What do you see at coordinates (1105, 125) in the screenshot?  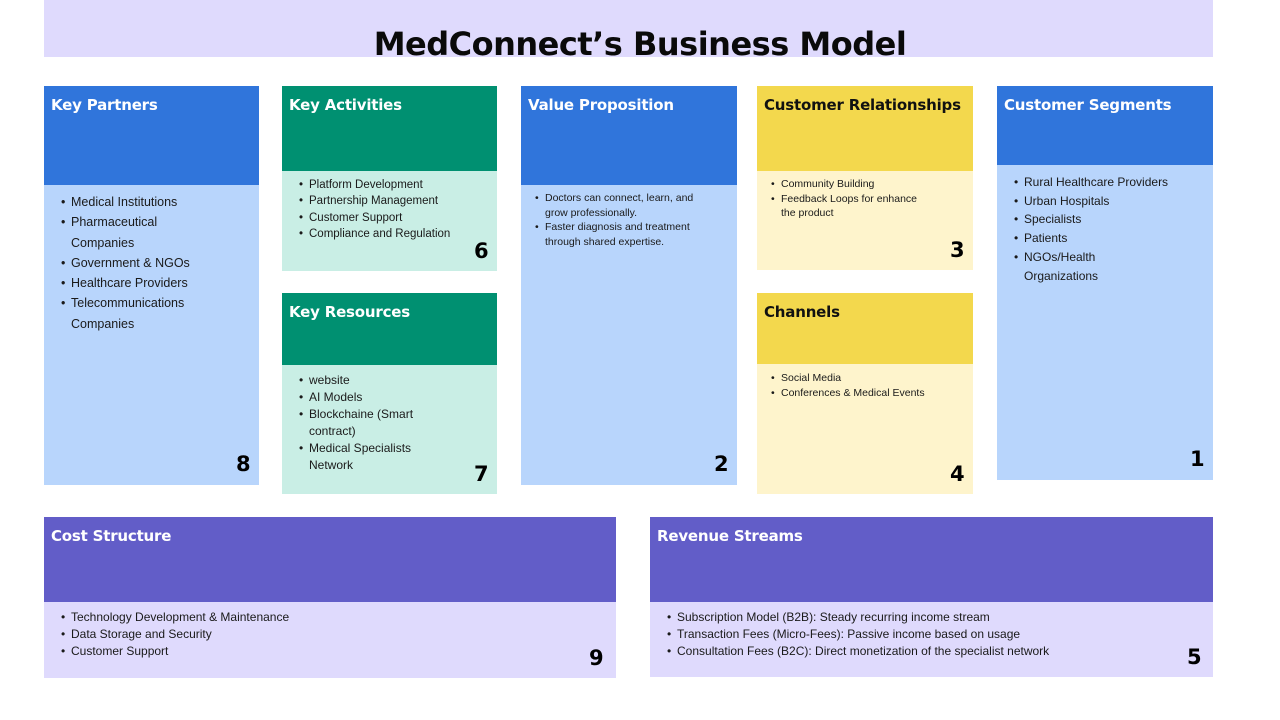 I see `customer-segments-header: Customer Segments` at bounding box center [1105, 125].